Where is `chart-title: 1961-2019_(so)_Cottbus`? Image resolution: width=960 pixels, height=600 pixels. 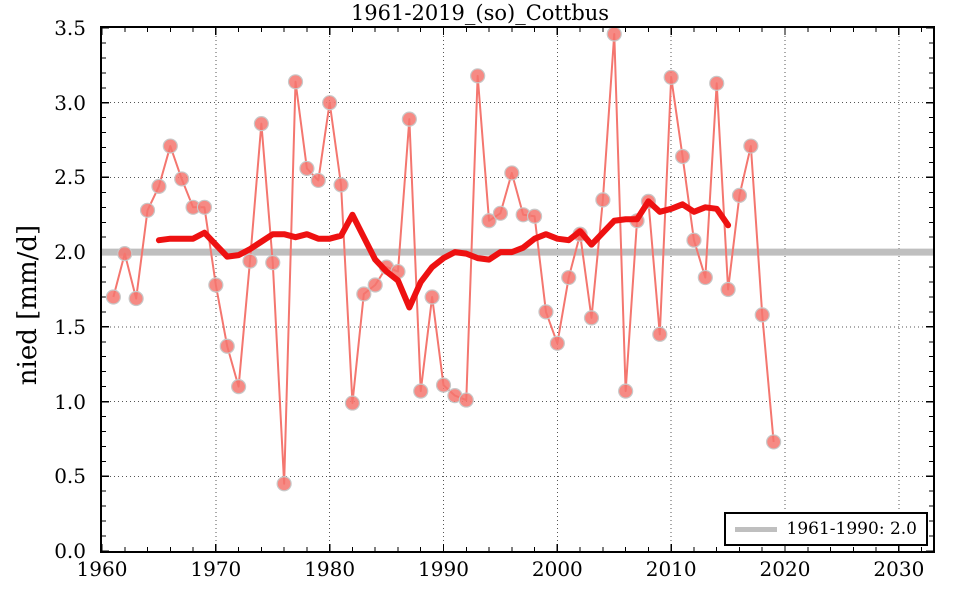 chart-title: 1961-2019_(so)_Cottbus is located at coordinates (480, 13).